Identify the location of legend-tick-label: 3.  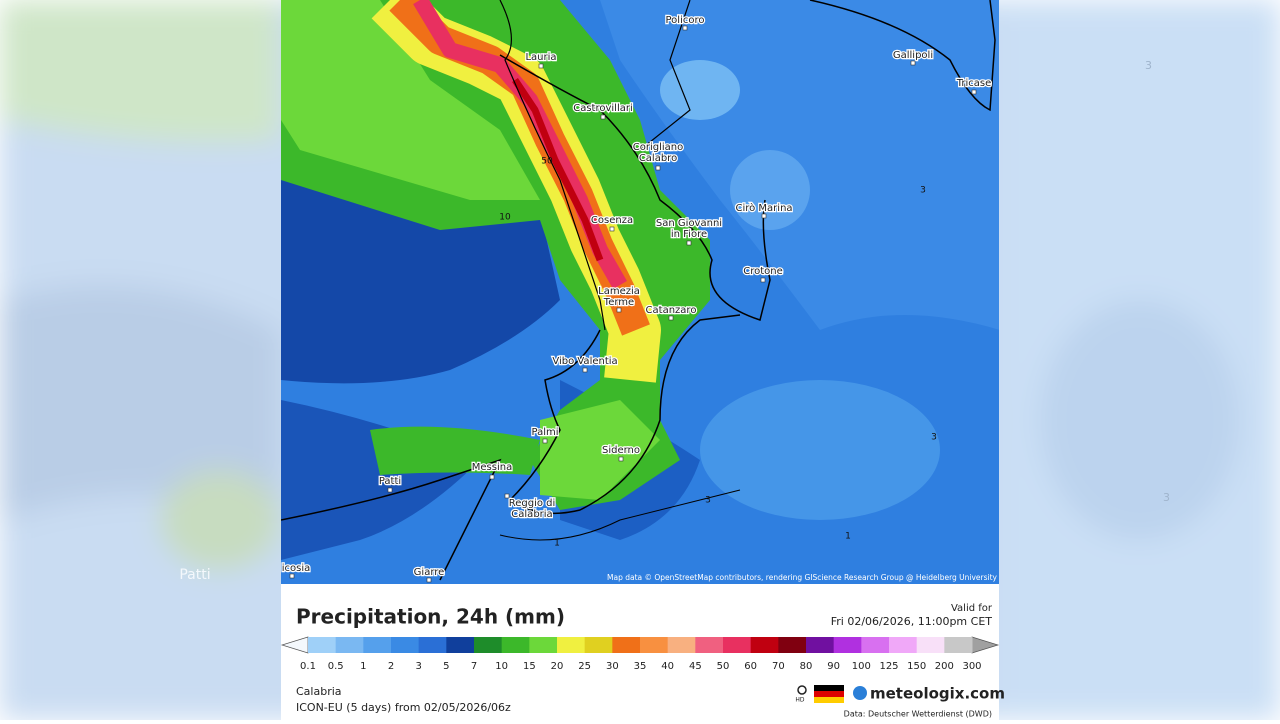
(418, 666).